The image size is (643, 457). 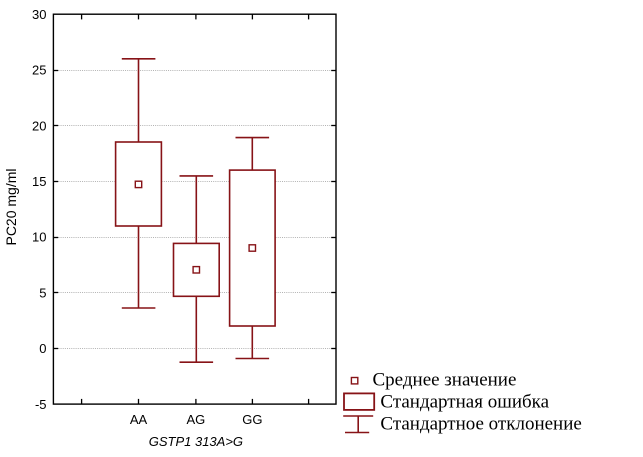 What do you see at coordinates (39, 125) in the screenshot?
I see `svg-text: 20` at bounding box center [39, 125].